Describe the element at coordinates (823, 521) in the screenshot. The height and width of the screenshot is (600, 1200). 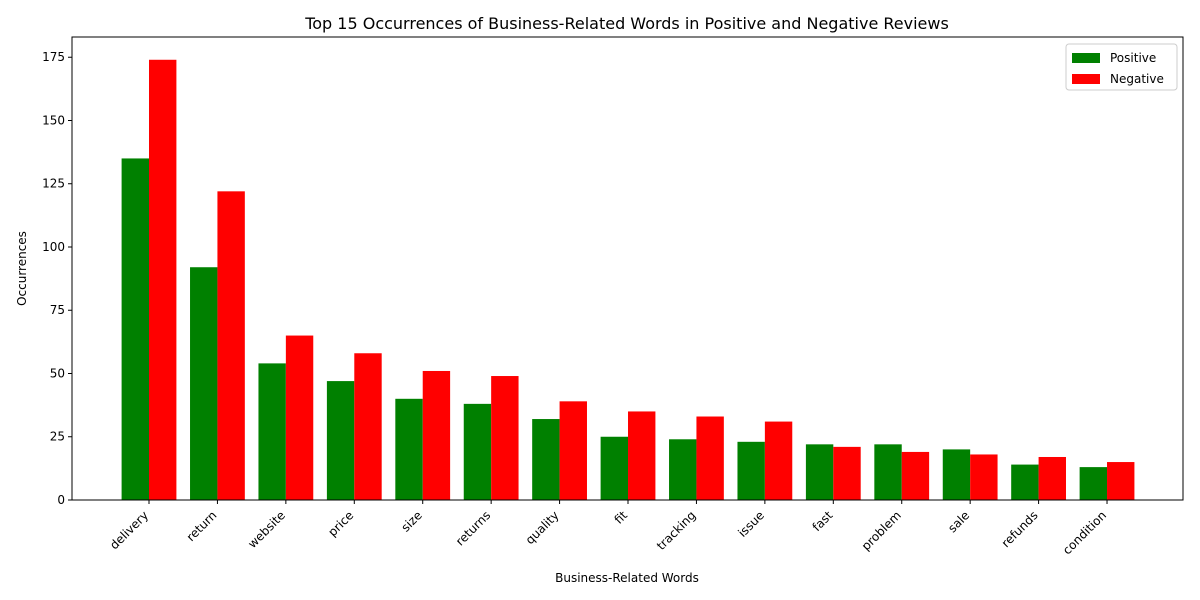
I see `x-tick-label-fast: fast` at that location.